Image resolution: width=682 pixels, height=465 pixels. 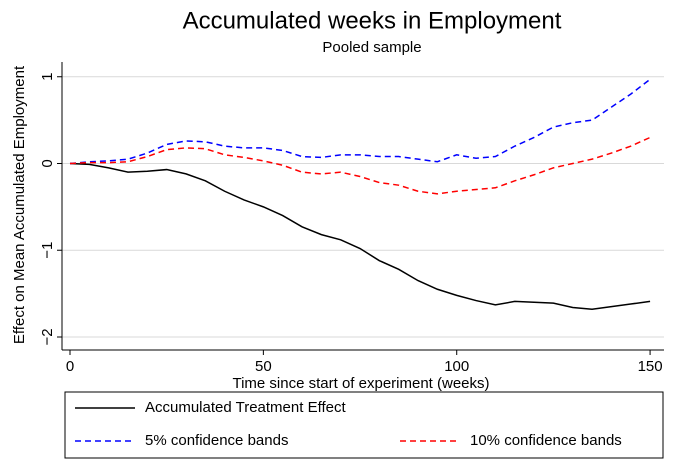 I want to click on x-tick-label: 150, so click(x=650, y=366).